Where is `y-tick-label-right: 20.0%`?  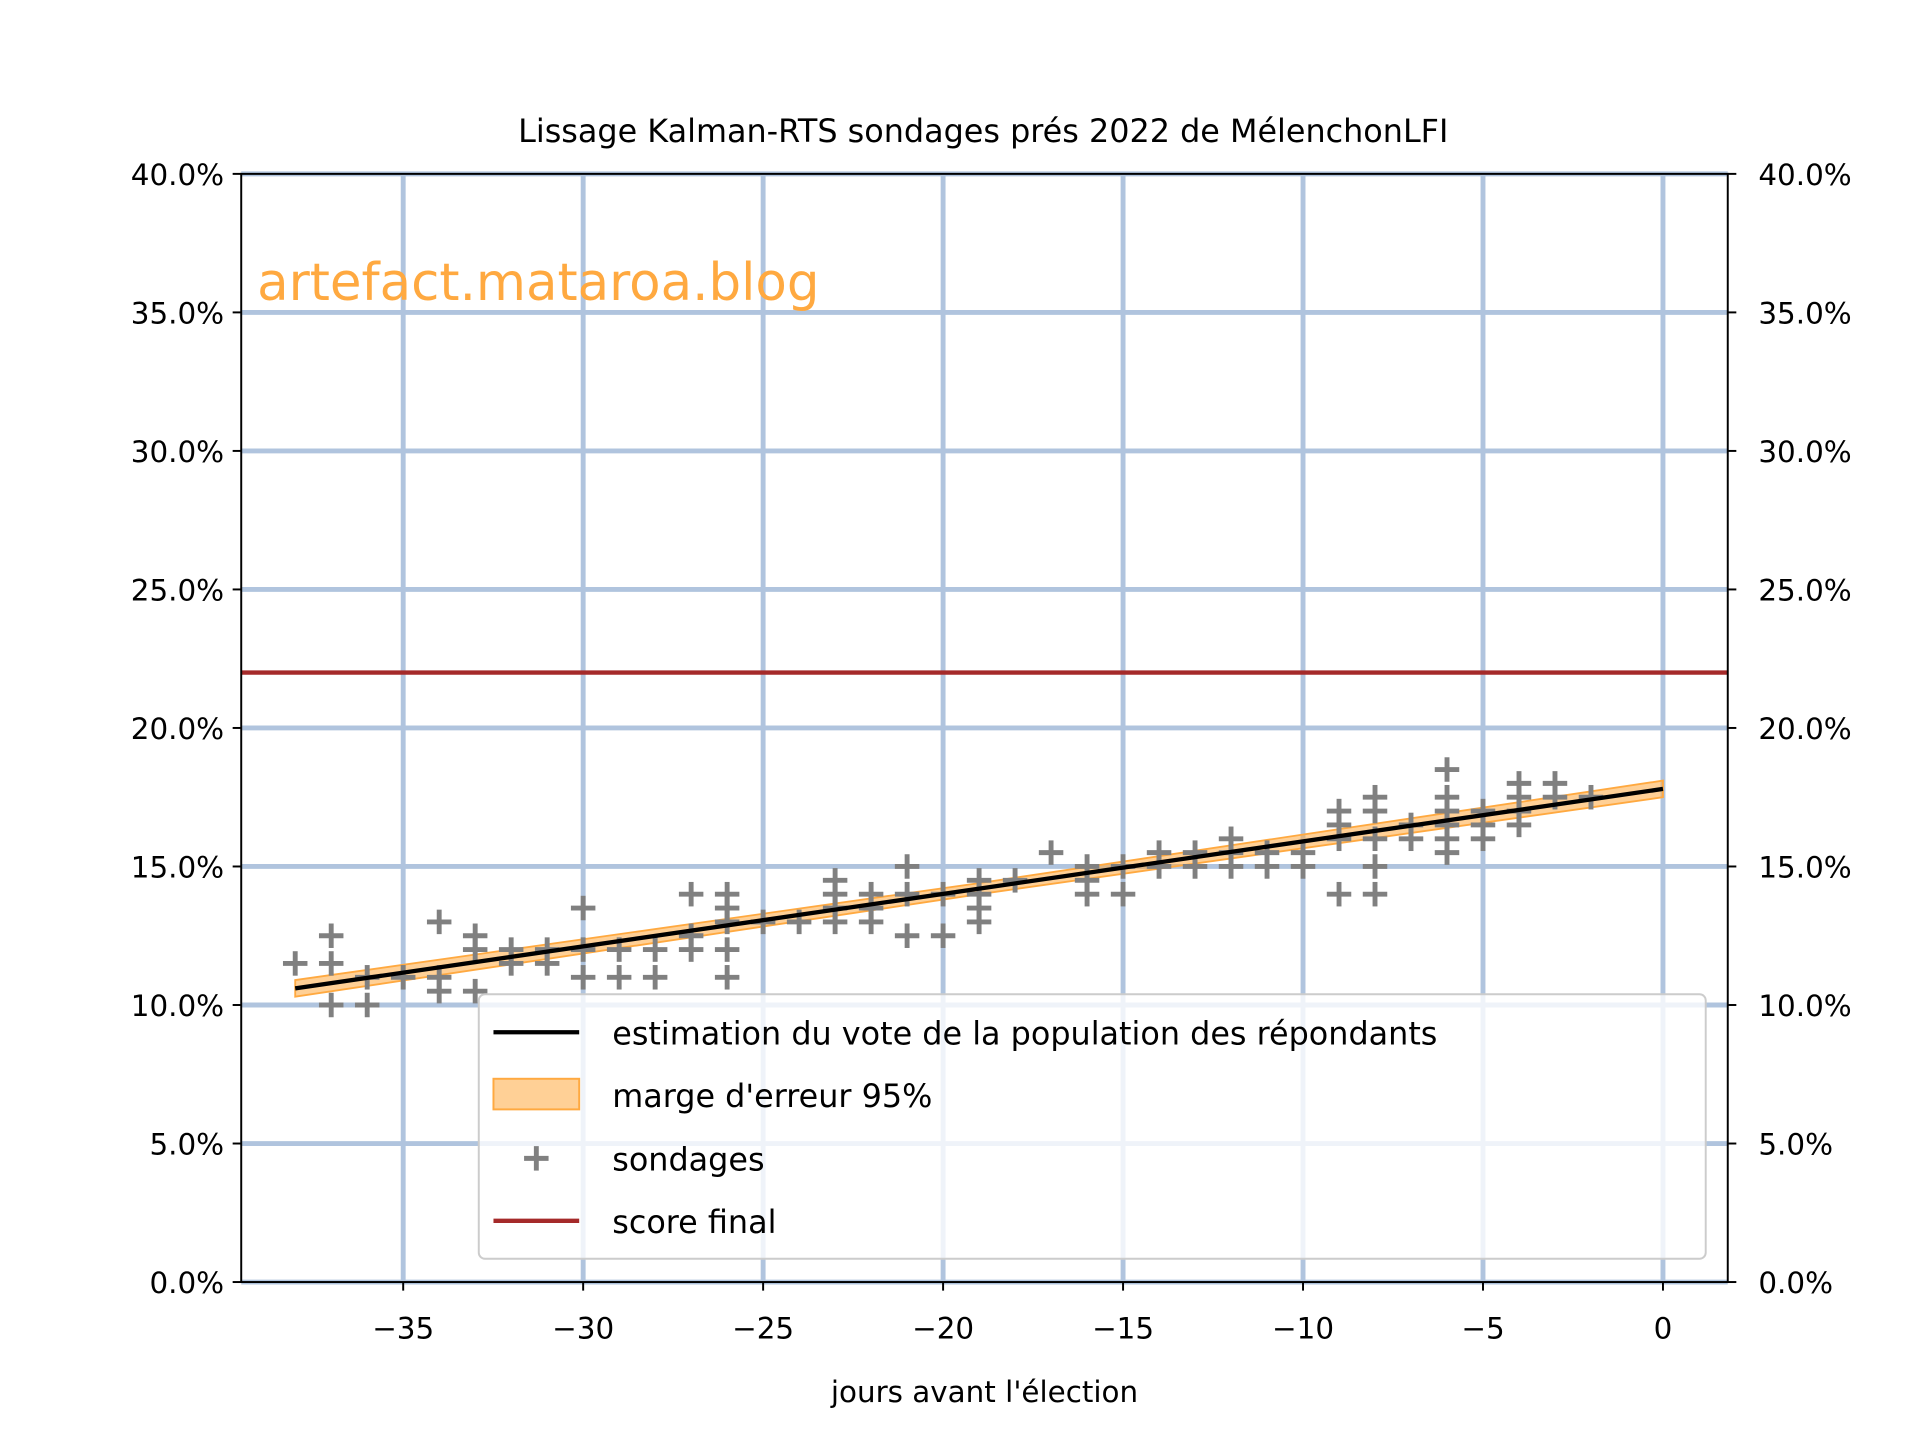 y-tick-label-right: 20.0% is located at coordinates (1804, 729).